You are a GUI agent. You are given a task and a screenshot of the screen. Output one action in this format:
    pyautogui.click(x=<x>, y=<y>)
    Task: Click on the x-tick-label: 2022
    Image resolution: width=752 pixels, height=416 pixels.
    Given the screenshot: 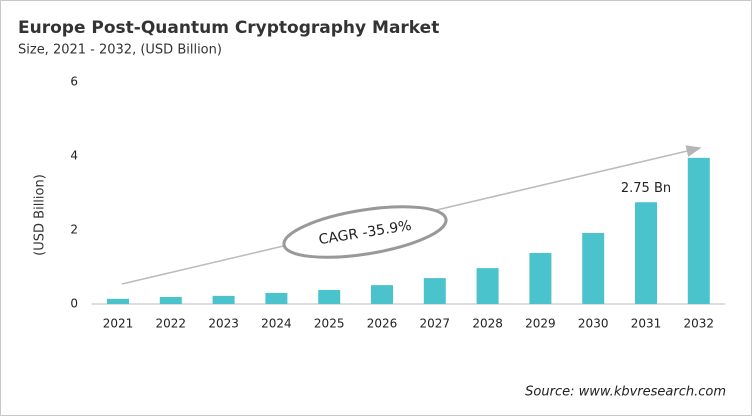 What is the action you would take?
    pyautogui.click(x=171, y=324)
    